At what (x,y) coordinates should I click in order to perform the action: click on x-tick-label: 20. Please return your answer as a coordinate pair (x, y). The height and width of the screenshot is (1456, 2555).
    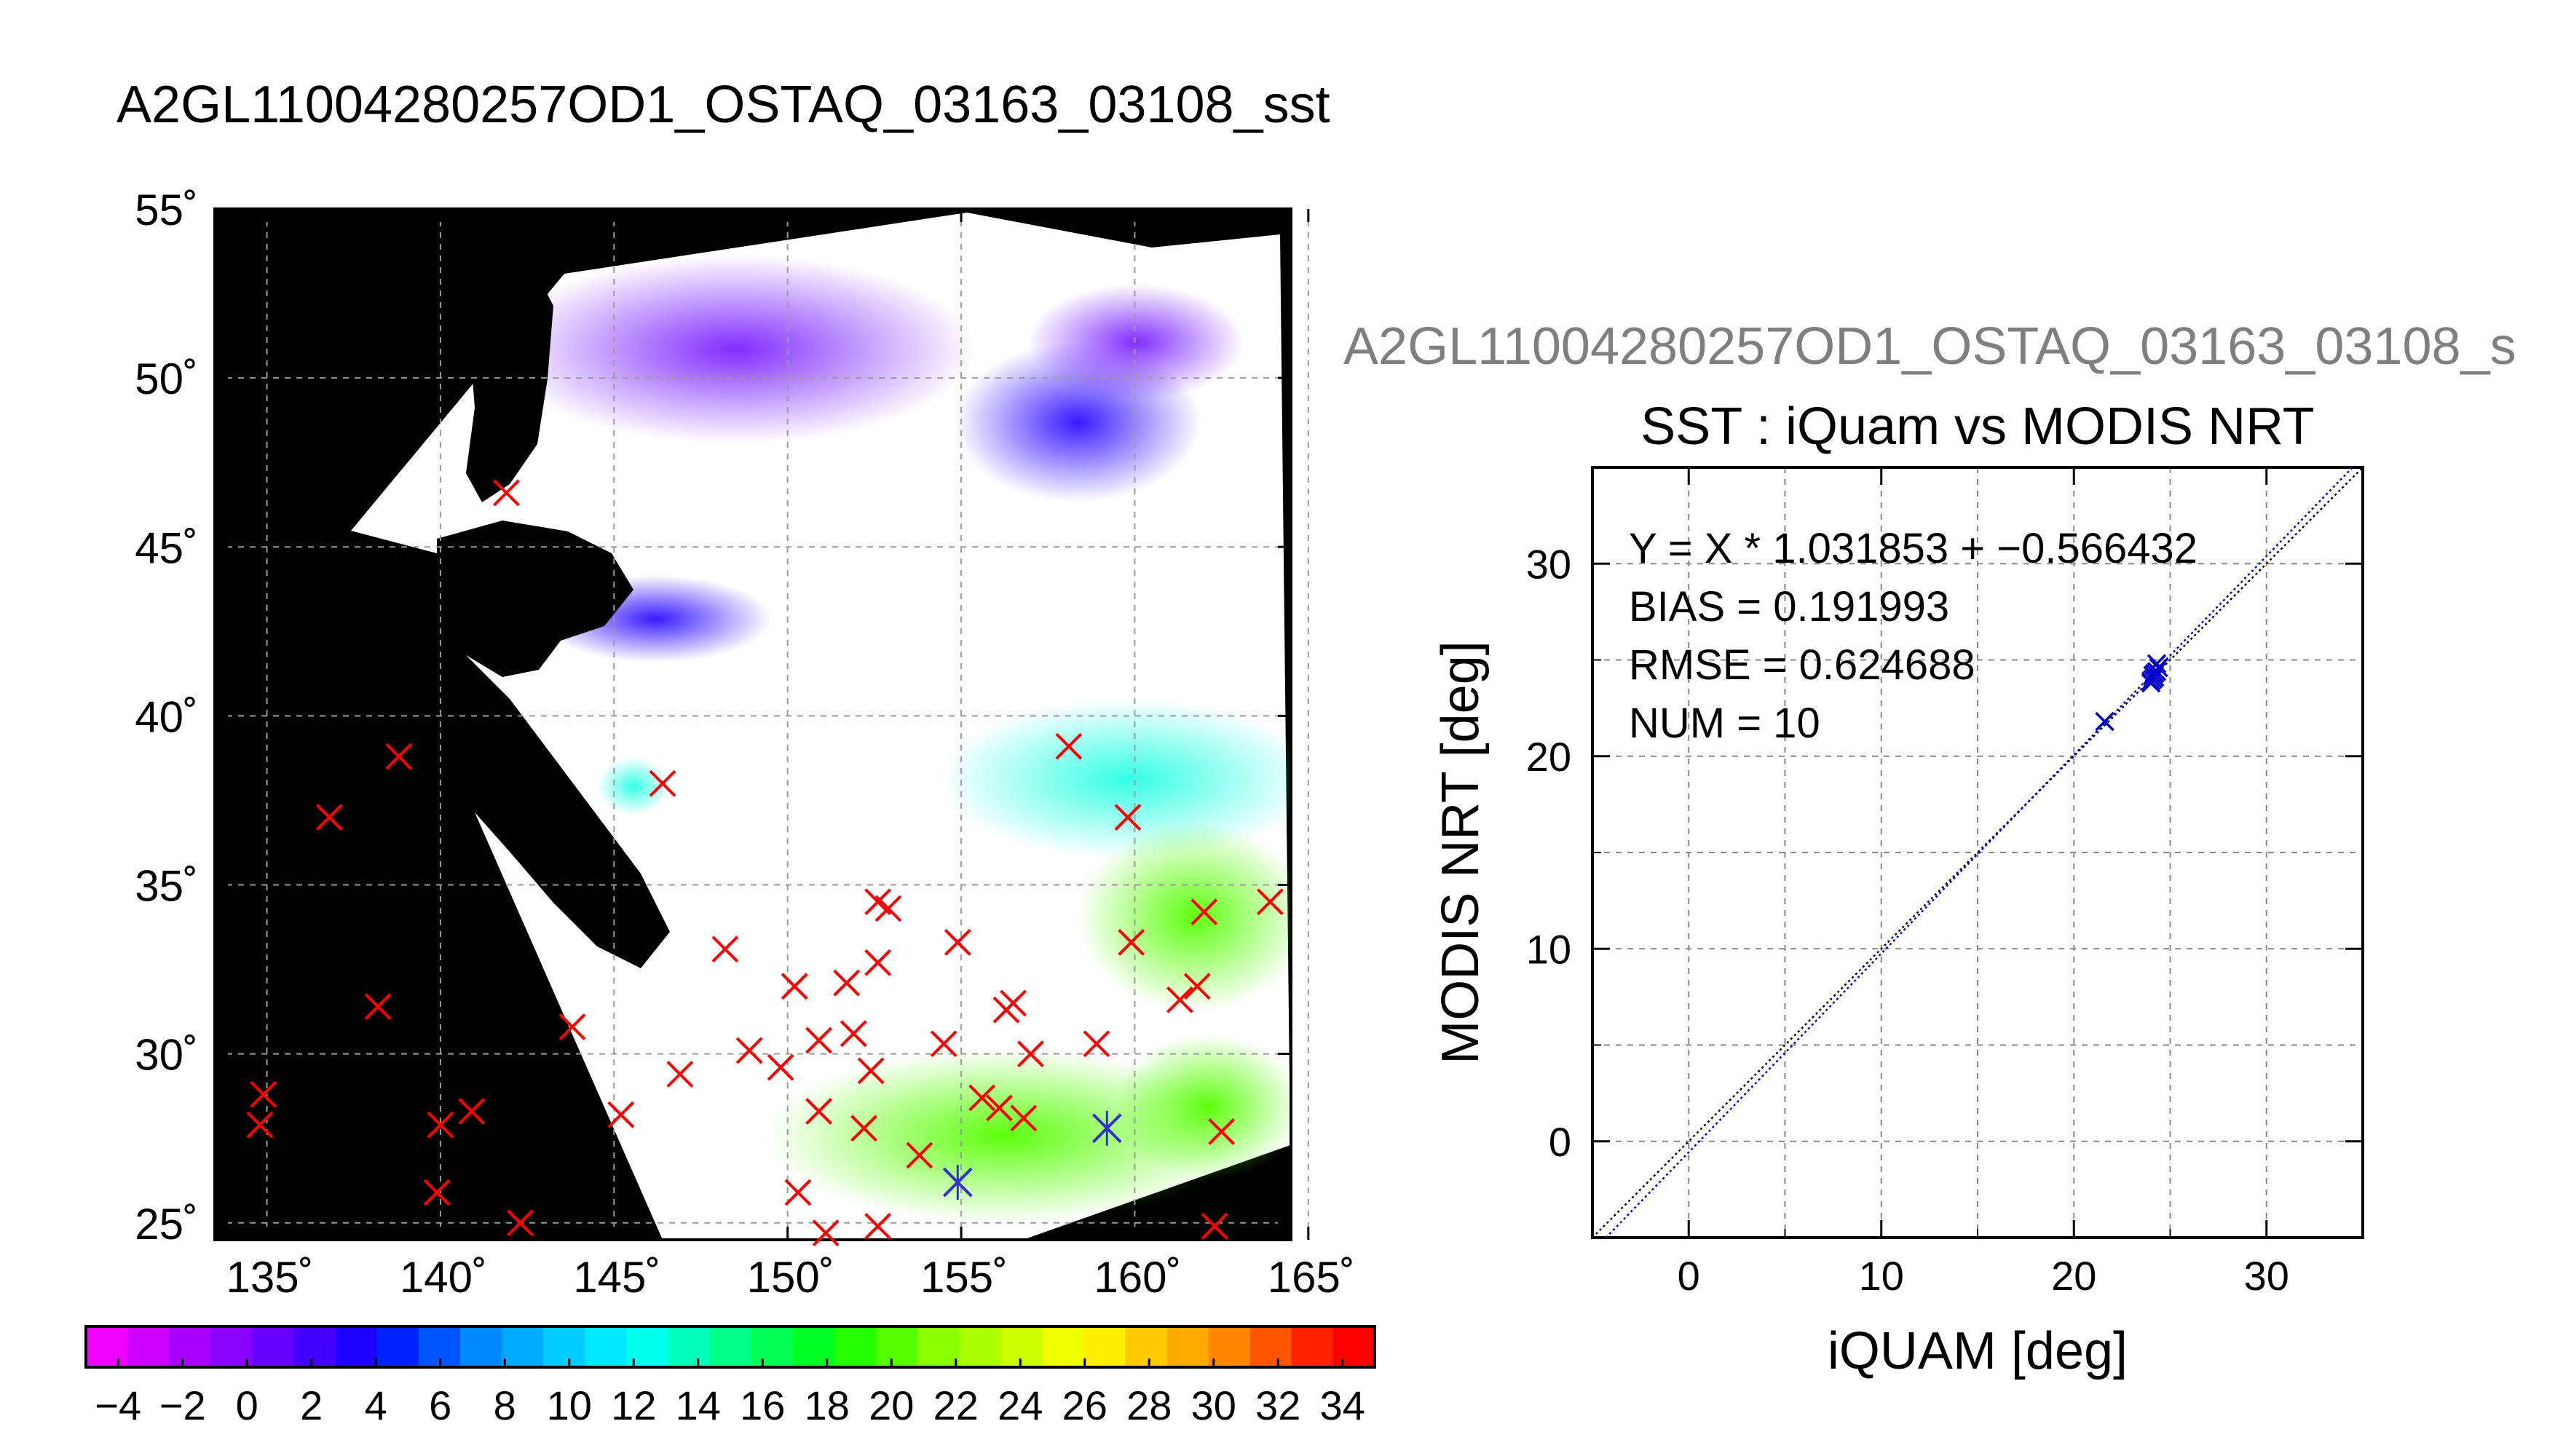
    Looking at the image, I should click on (2073, 1276).